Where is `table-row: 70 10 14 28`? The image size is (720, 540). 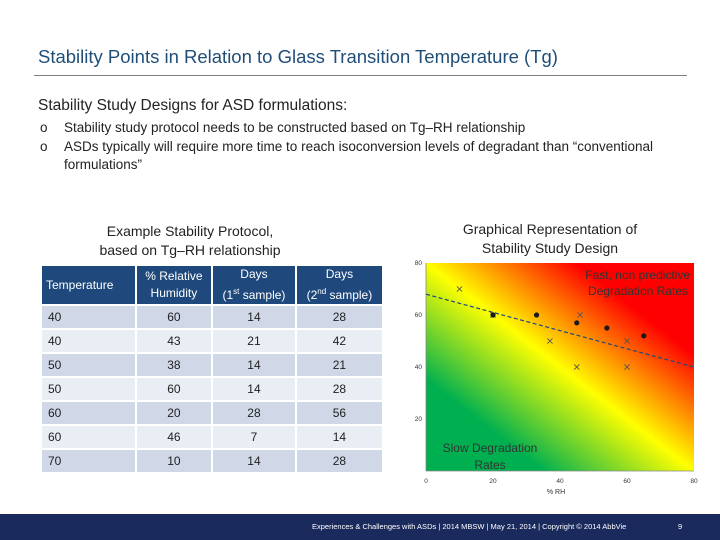 table-row: 70 10 14 28 is located at coordinates (212, 461).